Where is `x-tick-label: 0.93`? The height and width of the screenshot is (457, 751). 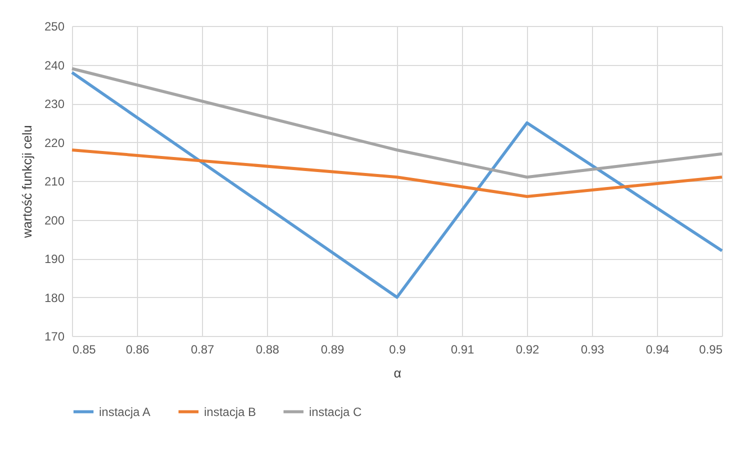
x-tick-label: 0.93 is located at coordinates (592, 349).